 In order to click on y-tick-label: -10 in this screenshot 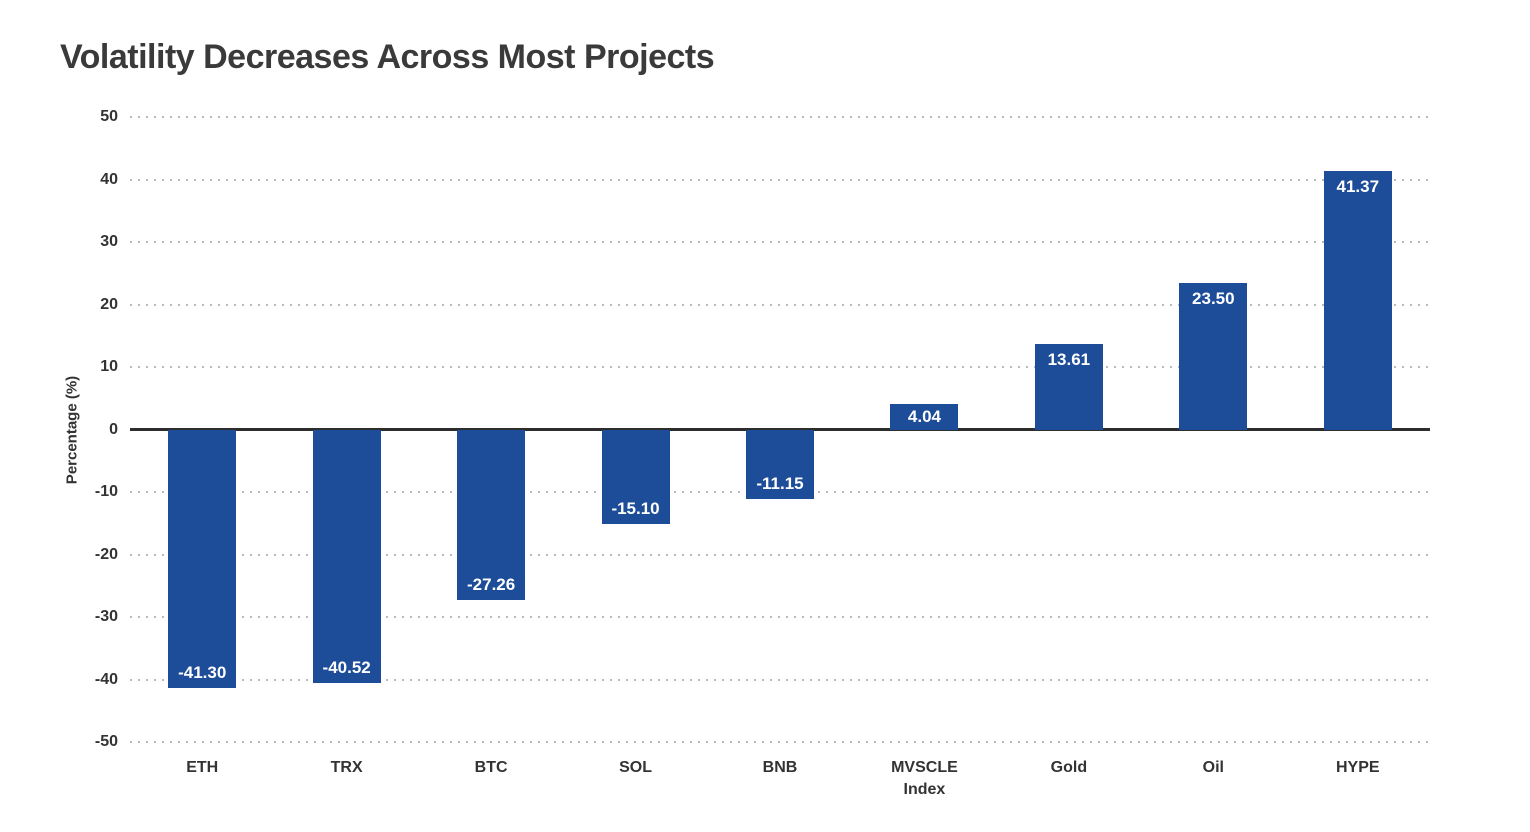, I will do `click(106, 491)`.